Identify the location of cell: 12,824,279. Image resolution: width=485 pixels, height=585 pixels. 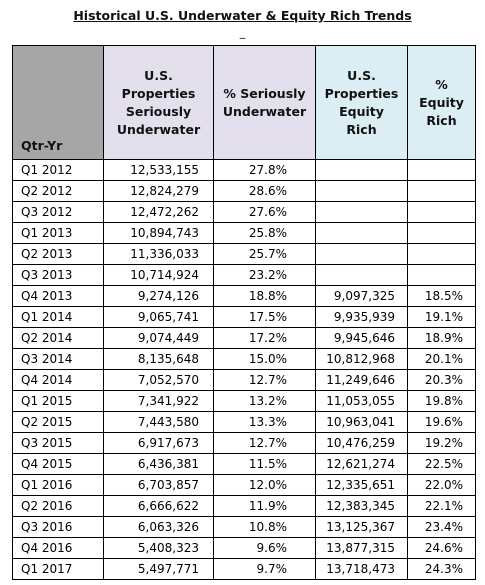
(158, 191).